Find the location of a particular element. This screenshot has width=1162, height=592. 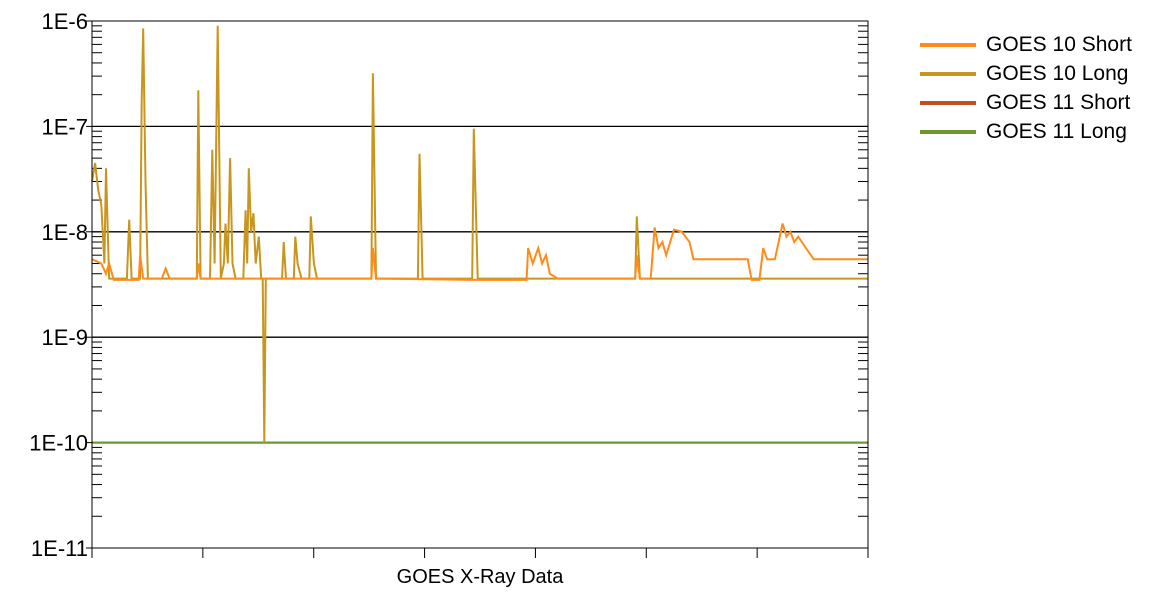

y-tick-label: 1E-10 is located at coordinates (58, 443).